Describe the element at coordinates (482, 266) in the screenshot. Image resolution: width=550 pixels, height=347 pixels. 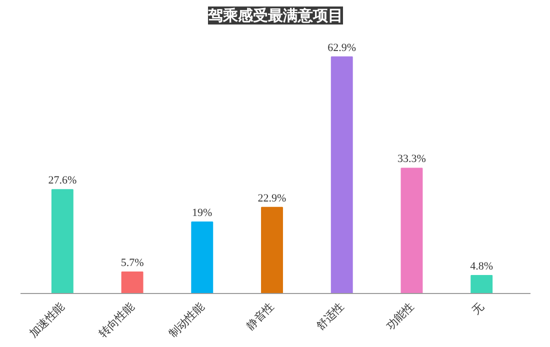
I see `data-label: 4.8%` at that location.